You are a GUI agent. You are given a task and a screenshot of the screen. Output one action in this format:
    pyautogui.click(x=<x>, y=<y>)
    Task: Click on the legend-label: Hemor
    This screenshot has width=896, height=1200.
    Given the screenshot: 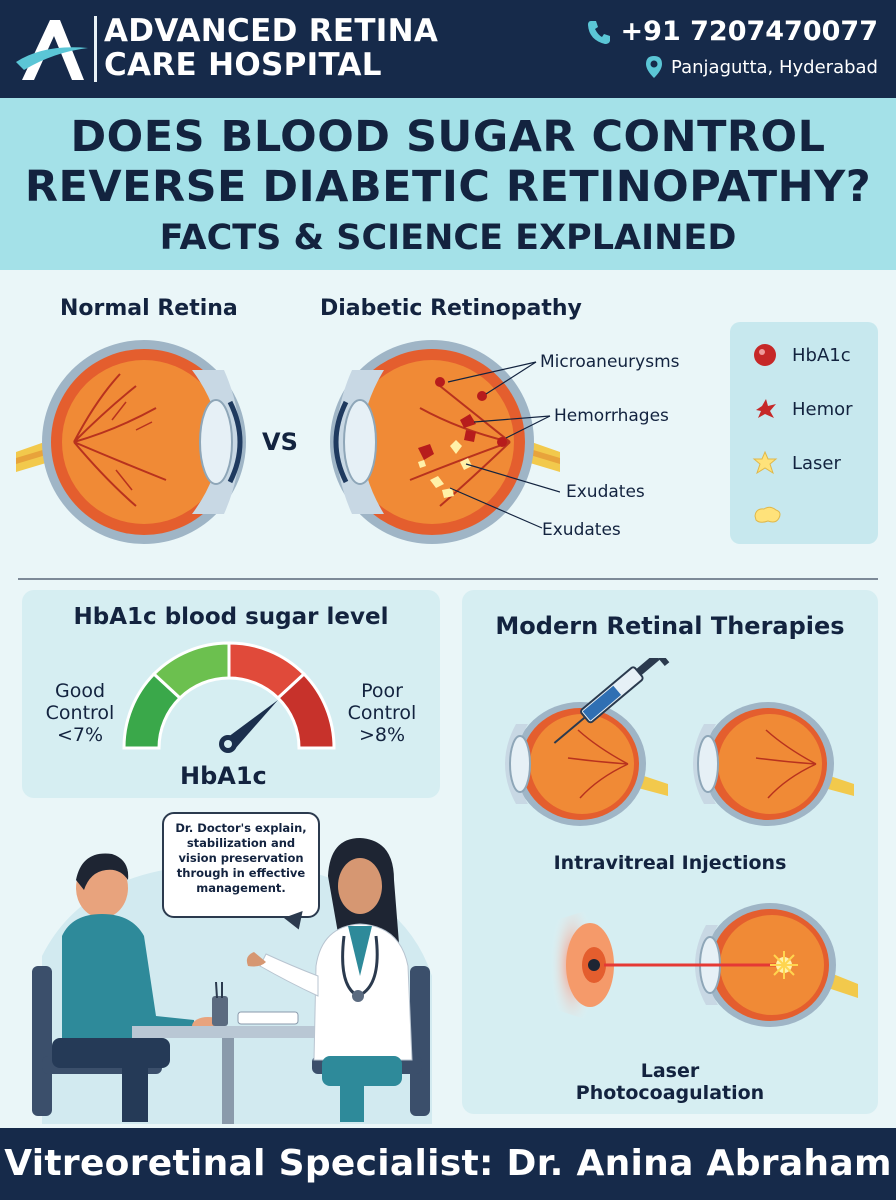 What is the action you would take?
    pyautogui.click(x=822, y=409)
    